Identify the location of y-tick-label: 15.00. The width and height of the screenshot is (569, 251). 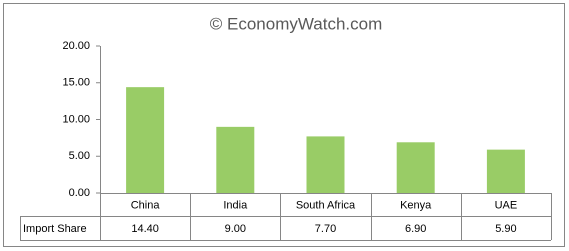
(76, 83).